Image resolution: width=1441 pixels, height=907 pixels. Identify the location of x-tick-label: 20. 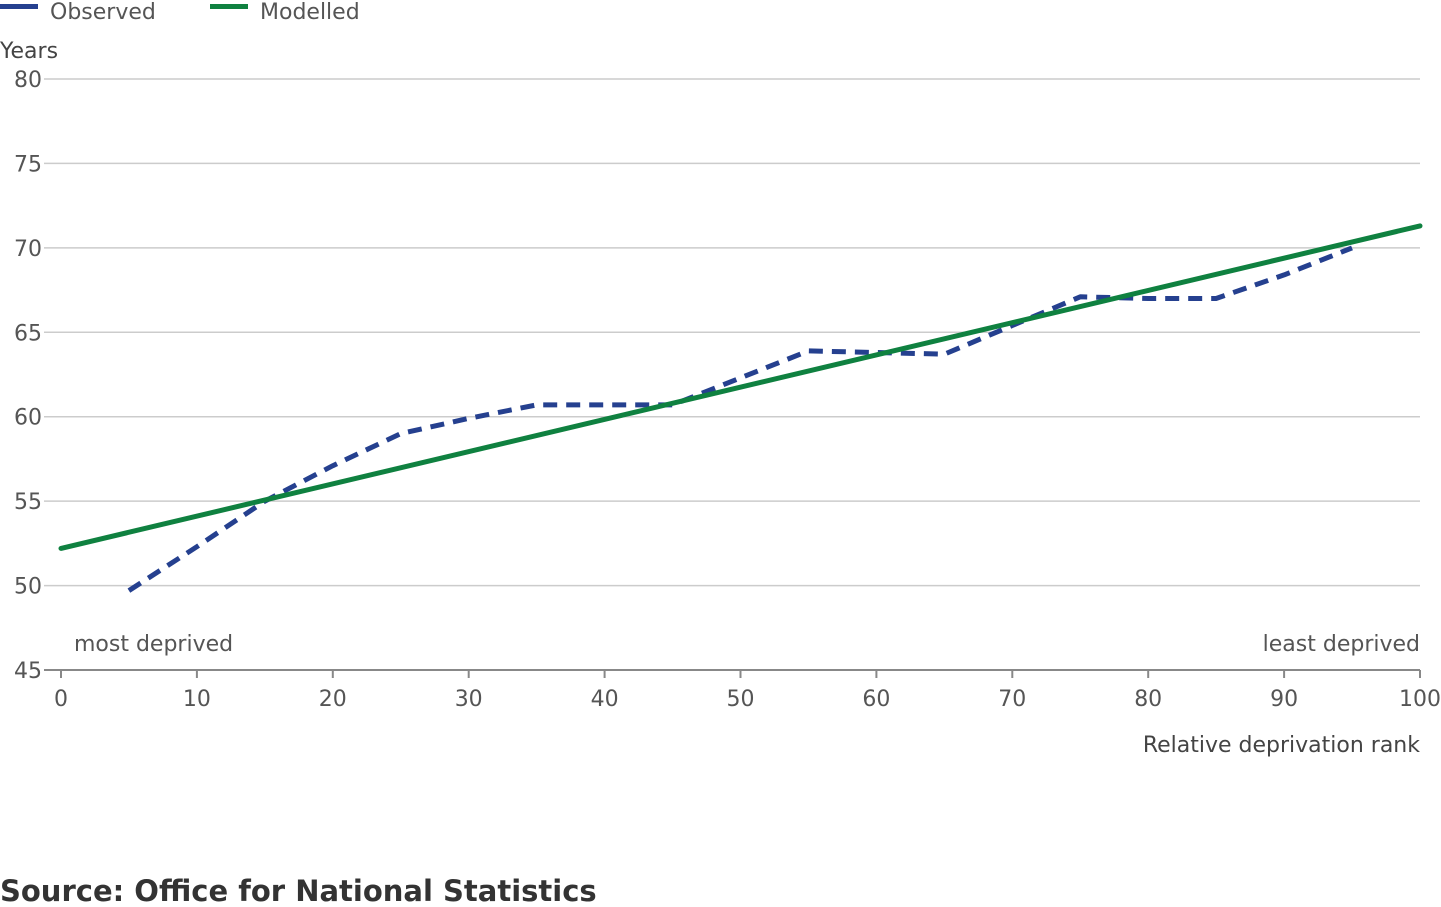
(333, 699).